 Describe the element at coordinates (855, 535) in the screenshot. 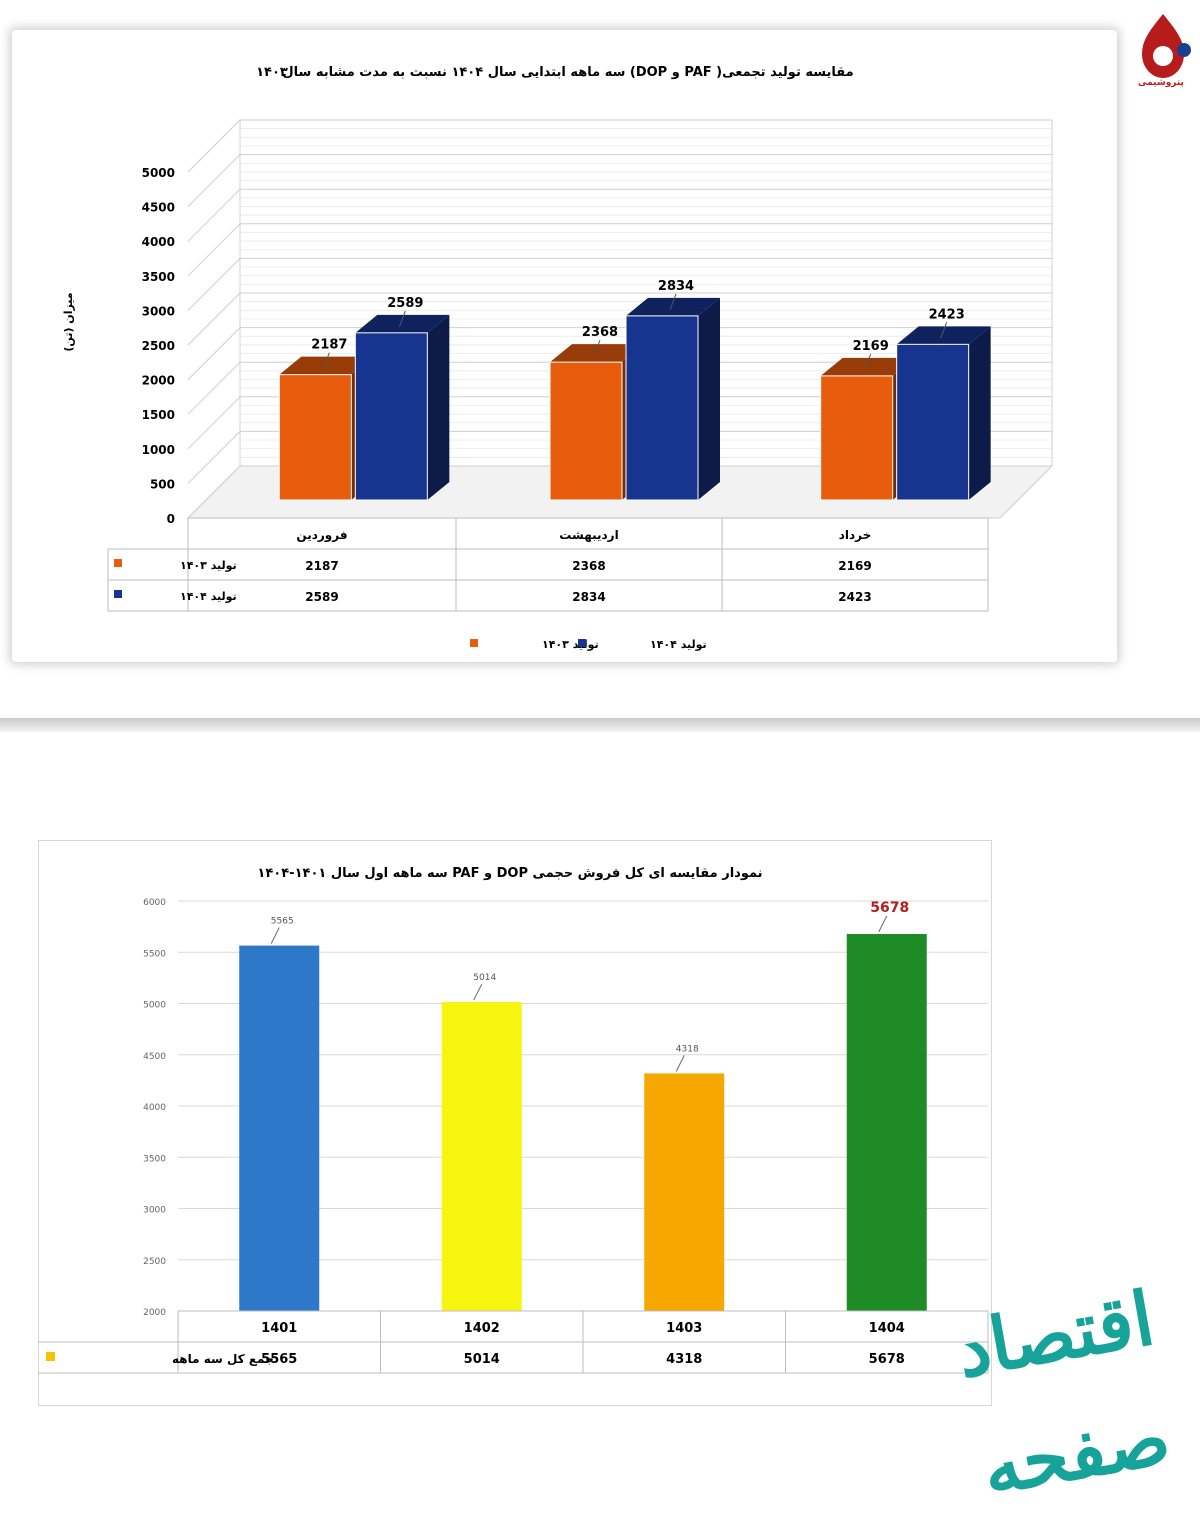

I see `table-category: خرداد` at that location.